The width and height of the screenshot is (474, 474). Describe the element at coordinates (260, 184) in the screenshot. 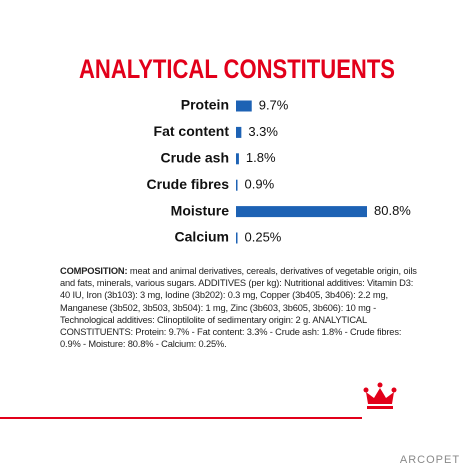

I see `value-label: 0.9%` at that location.